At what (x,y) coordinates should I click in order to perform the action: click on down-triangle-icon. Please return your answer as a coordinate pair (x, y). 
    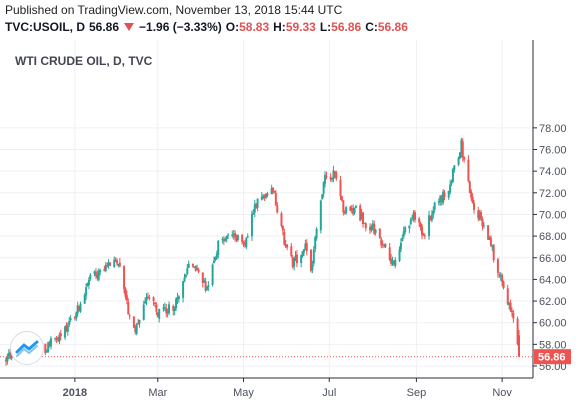
    Looking at the image, I should click on (129, 27).